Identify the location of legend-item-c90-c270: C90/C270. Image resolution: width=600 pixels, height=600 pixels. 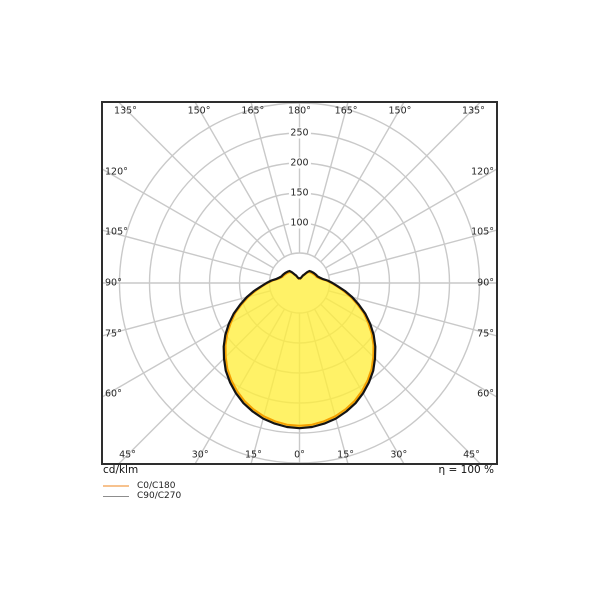
(142, 496).